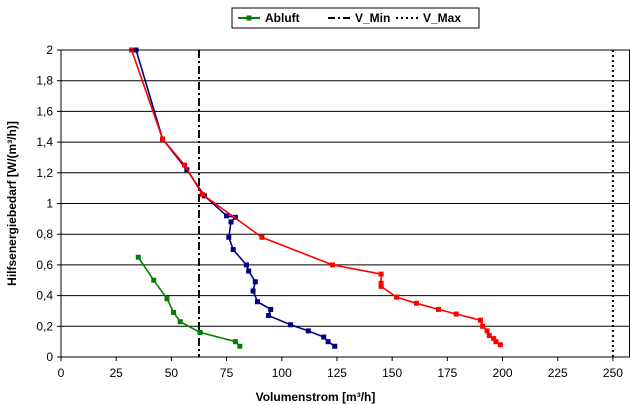 This screenshot has height=405, width=630. What do you see at coordinates (372, 18) in the screenshot?
I see `legend-label: V_Min` at bounding box center [372, 18].